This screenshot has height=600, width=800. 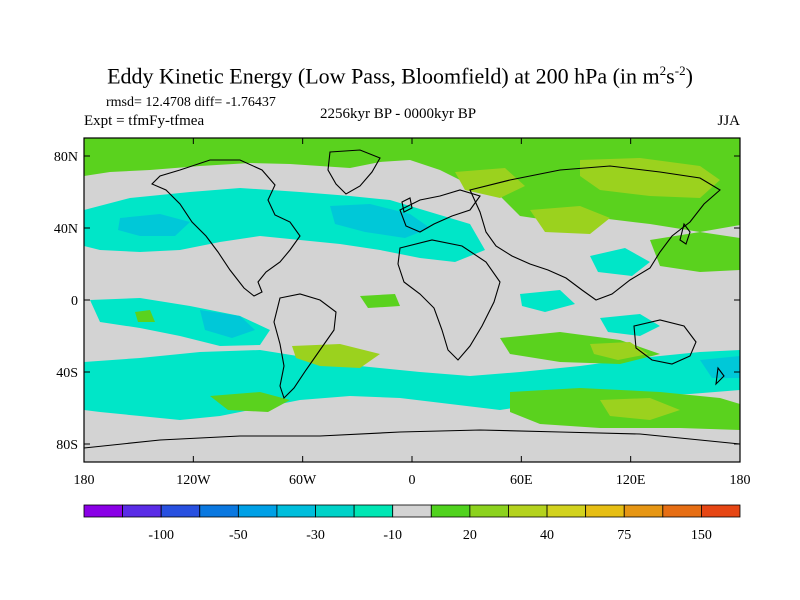 I want to click on new-zealand-coast, so click(x=720, y=376).